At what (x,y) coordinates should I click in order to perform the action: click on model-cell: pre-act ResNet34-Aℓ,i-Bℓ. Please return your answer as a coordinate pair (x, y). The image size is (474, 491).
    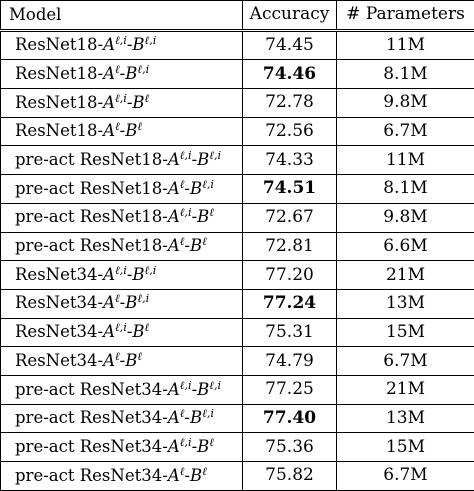
    Looking at the image, I should click on (122, 447).